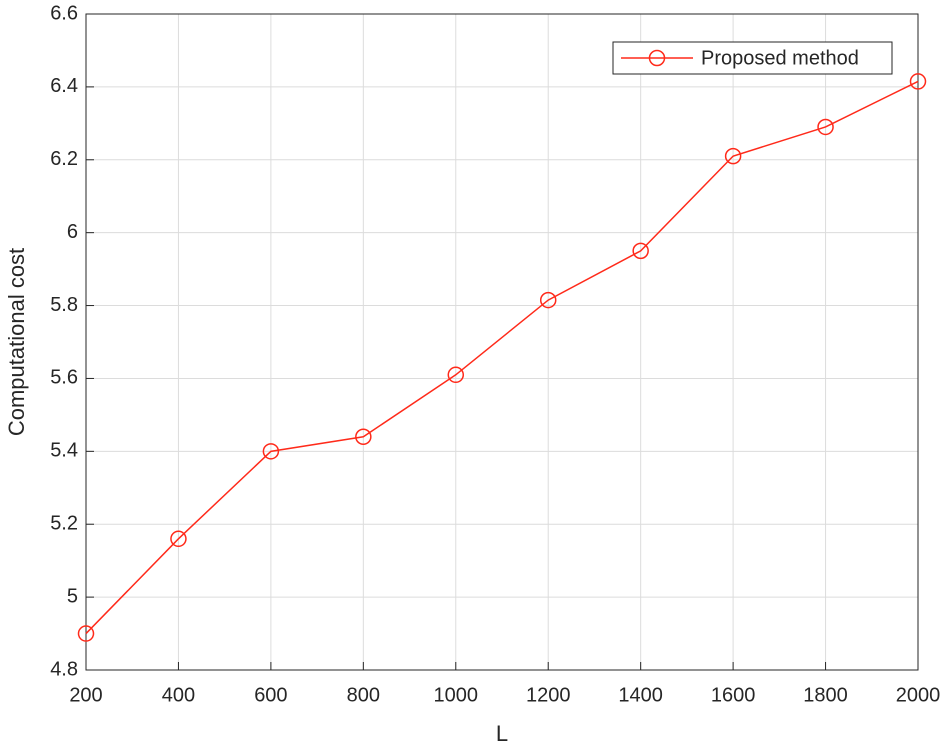  I want to click on x-tick-label: 1800, so click(825, 695).